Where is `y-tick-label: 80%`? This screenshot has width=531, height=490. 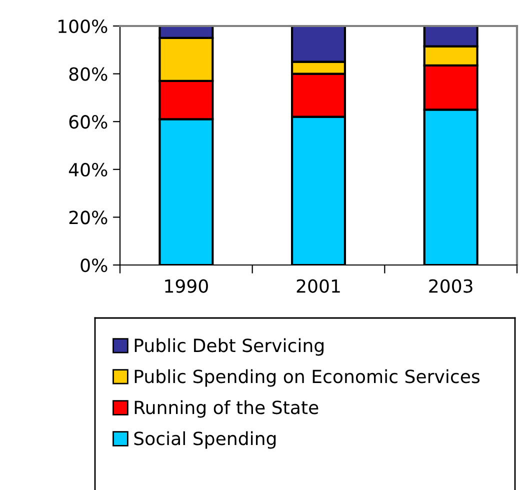
y-tick-label: 80% is located at coordinates (88, 74).